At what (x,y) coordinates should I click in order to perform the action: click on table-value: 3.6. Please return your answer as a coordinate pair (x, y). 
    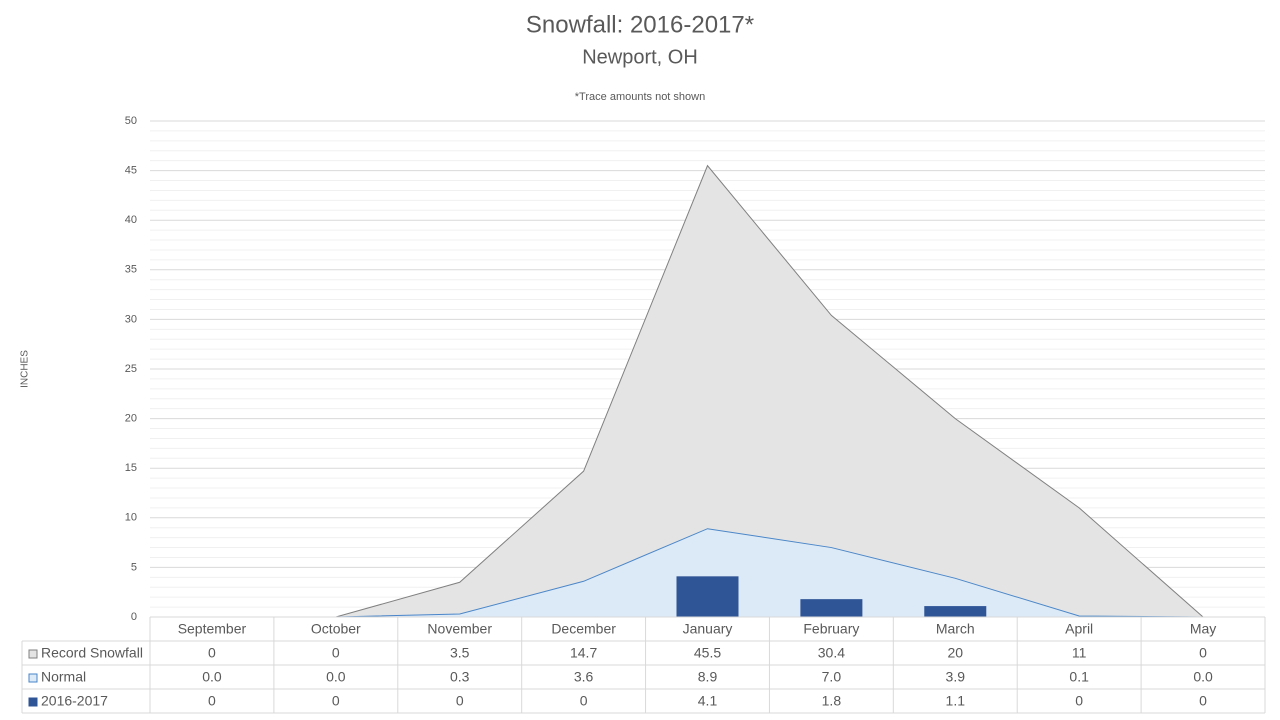
    Looking at the image, I should click on (584, 677).